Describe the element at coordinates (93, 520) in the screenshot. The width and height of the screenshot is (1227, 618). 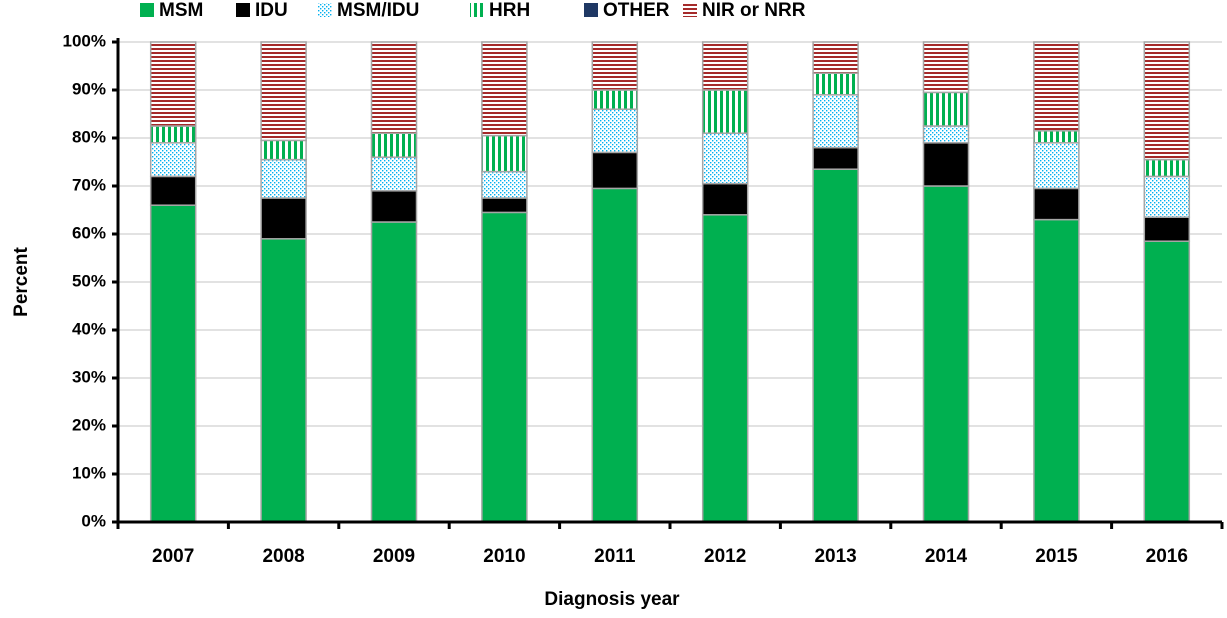
I see `y-tick-label: 0%` at that location.